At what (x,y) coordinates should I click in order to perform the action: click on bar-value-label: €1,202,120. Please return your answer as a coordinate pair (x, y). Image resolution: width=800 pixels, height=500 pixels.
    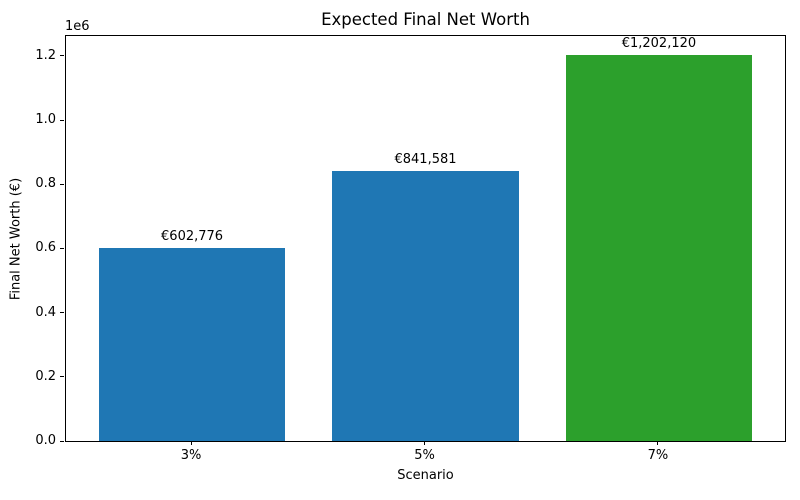
    Looking at the image, I should click on (659, 44).